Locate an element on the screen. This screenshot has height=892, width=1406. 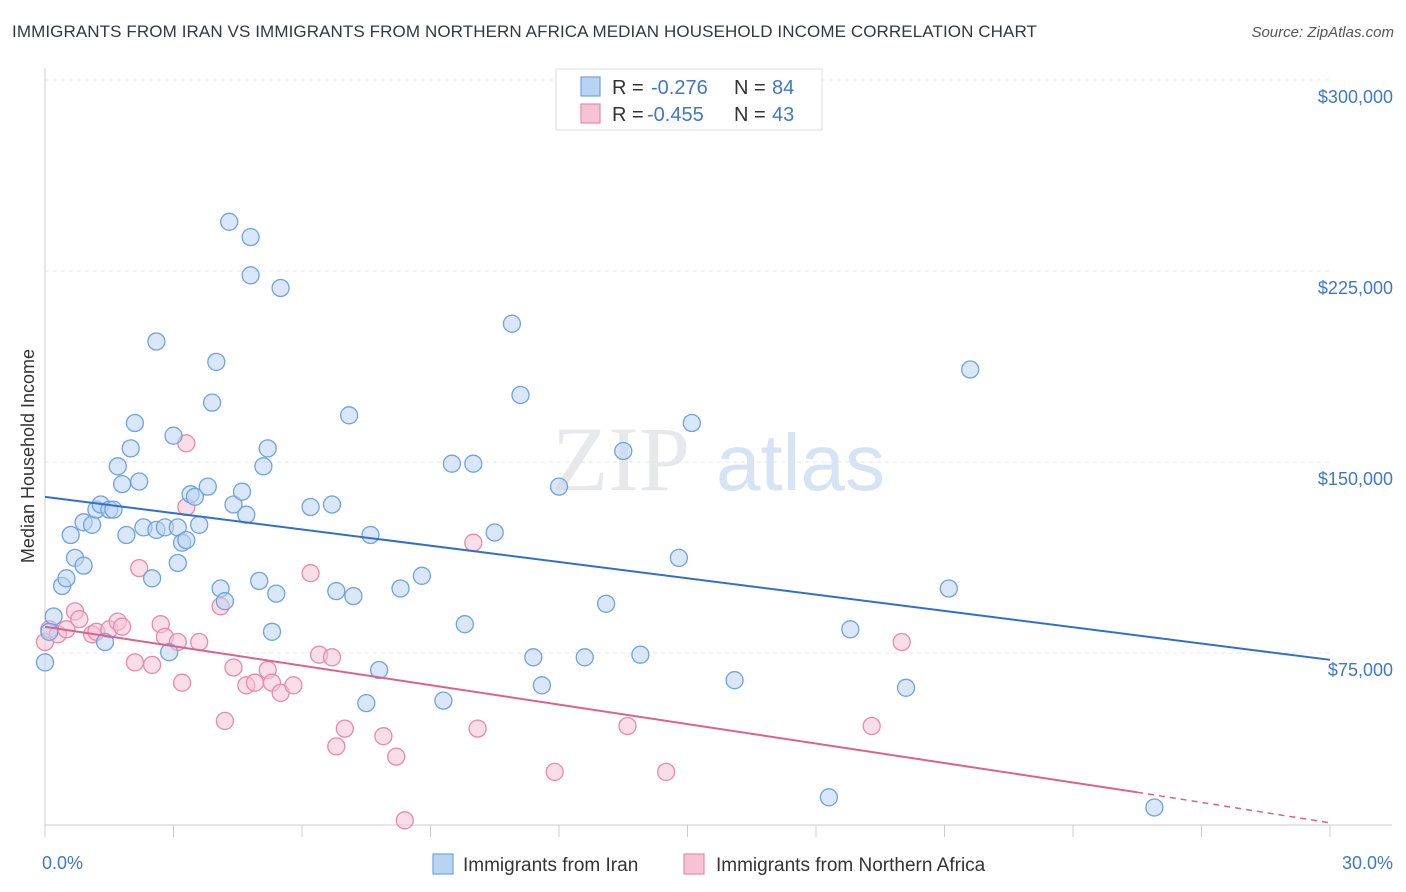
y-tick-label-3: $300,000 is located at coordinates (1355, 97).